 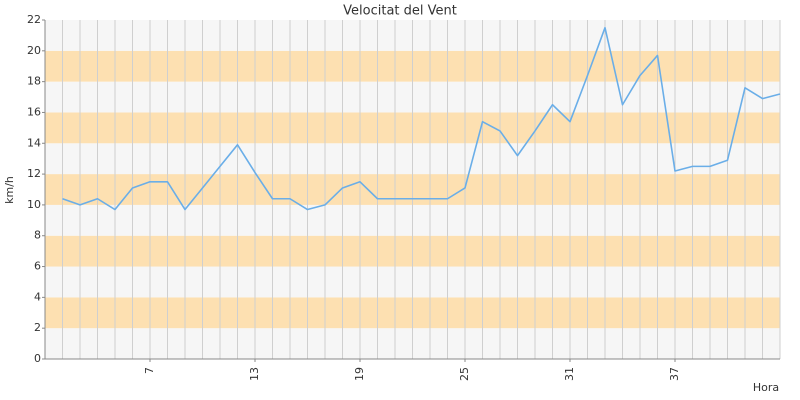 I want to click on y-tick-label: 4, so click(x=37, y=296).